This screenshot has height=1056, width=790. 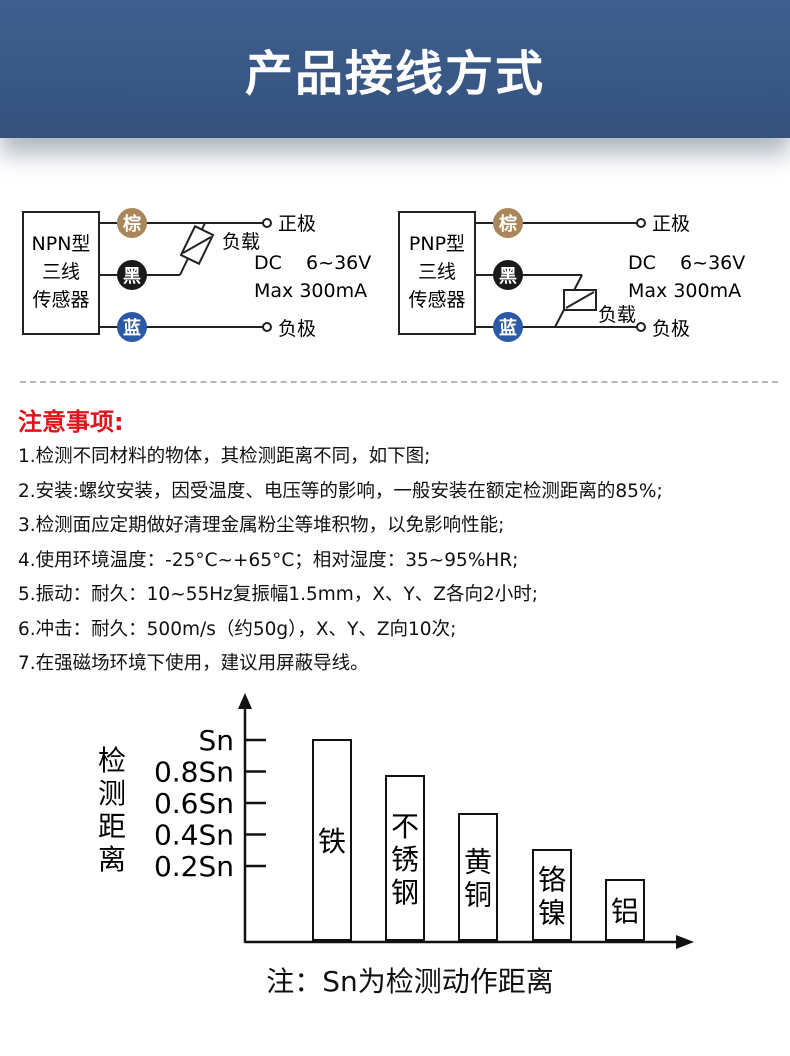 What do you see at coordinates (478, 895) in the screenshot?
I see `bar-label: 铜` at bounding box center [478, 895].